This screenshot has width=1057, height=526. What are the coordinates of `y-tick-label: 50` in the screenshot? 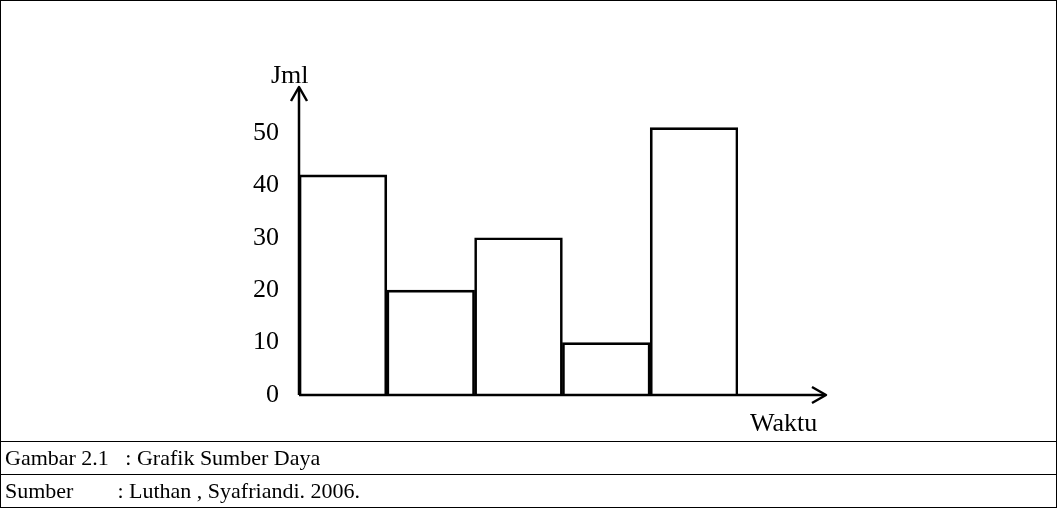 It's located at (266, 131).